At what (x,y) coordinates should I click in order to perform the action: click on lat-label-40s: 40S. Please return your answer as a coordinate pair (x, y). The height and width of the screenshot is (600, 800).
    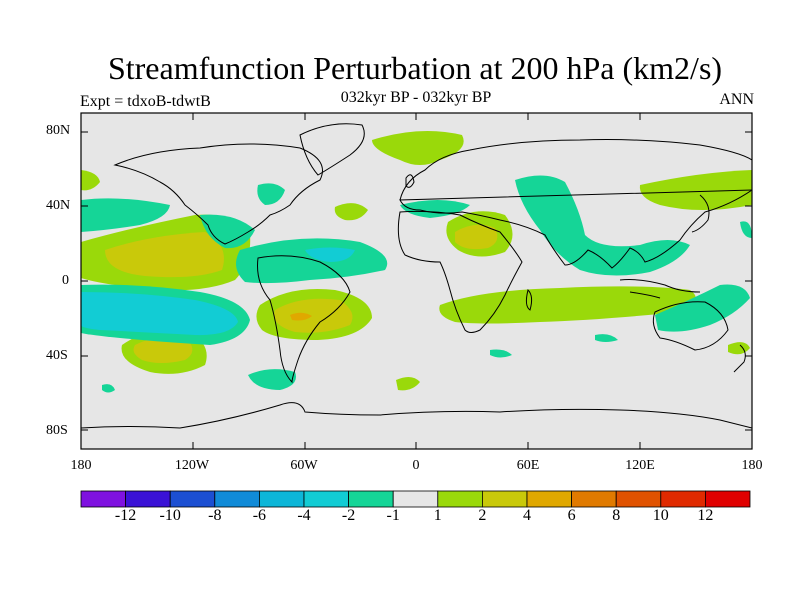
    Looking at the image, I should click on (57, 355).